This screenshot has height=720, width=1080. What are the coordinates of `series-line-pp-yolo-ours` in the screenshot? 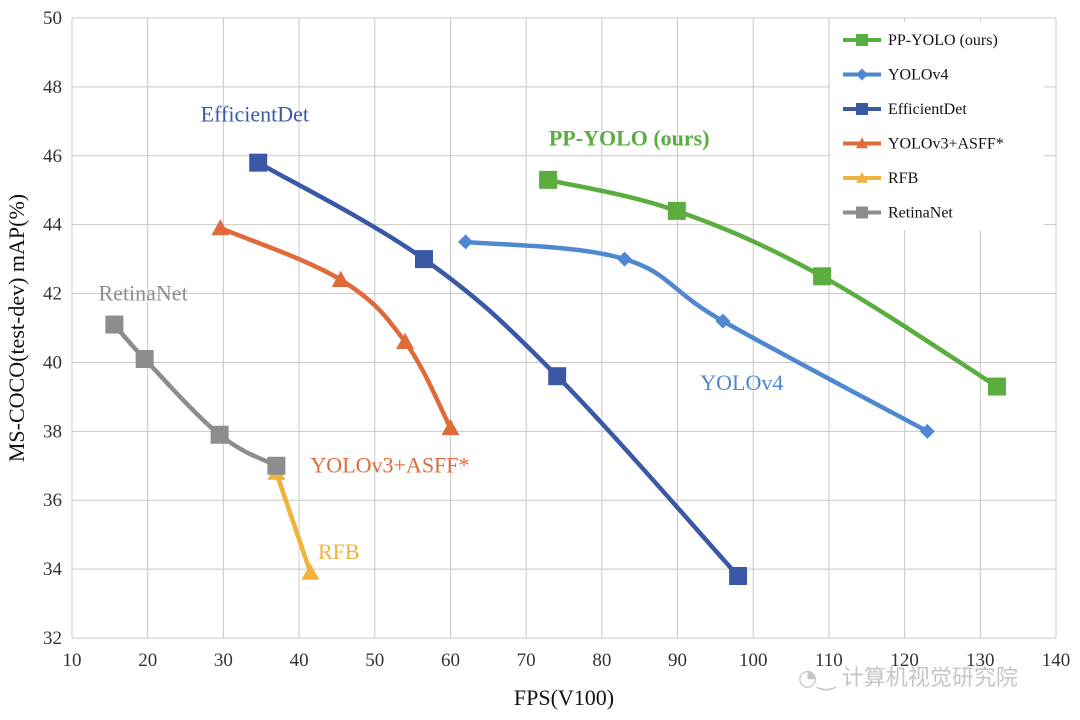 It's located at (772, 283).